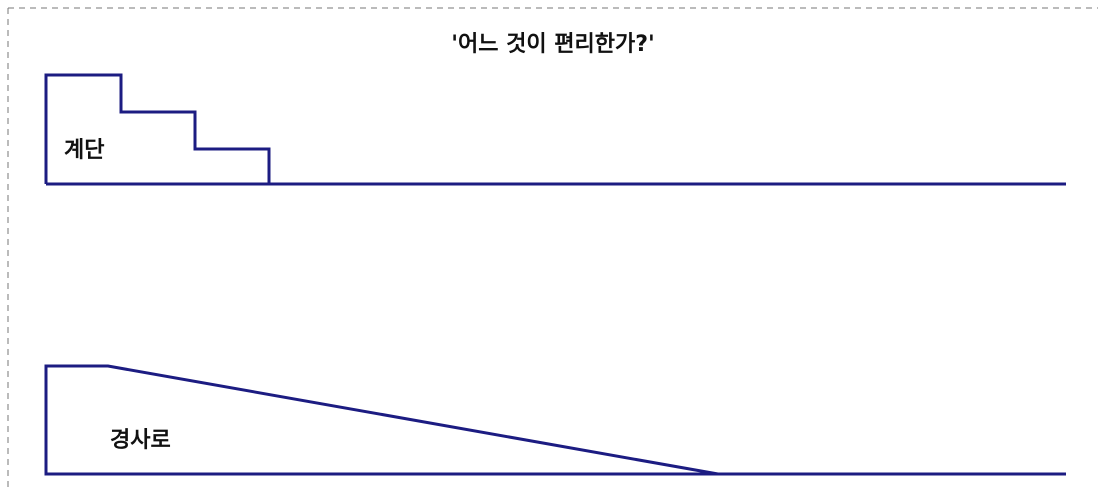  I want to click on stairs-label: 계단, so click(84, 150).